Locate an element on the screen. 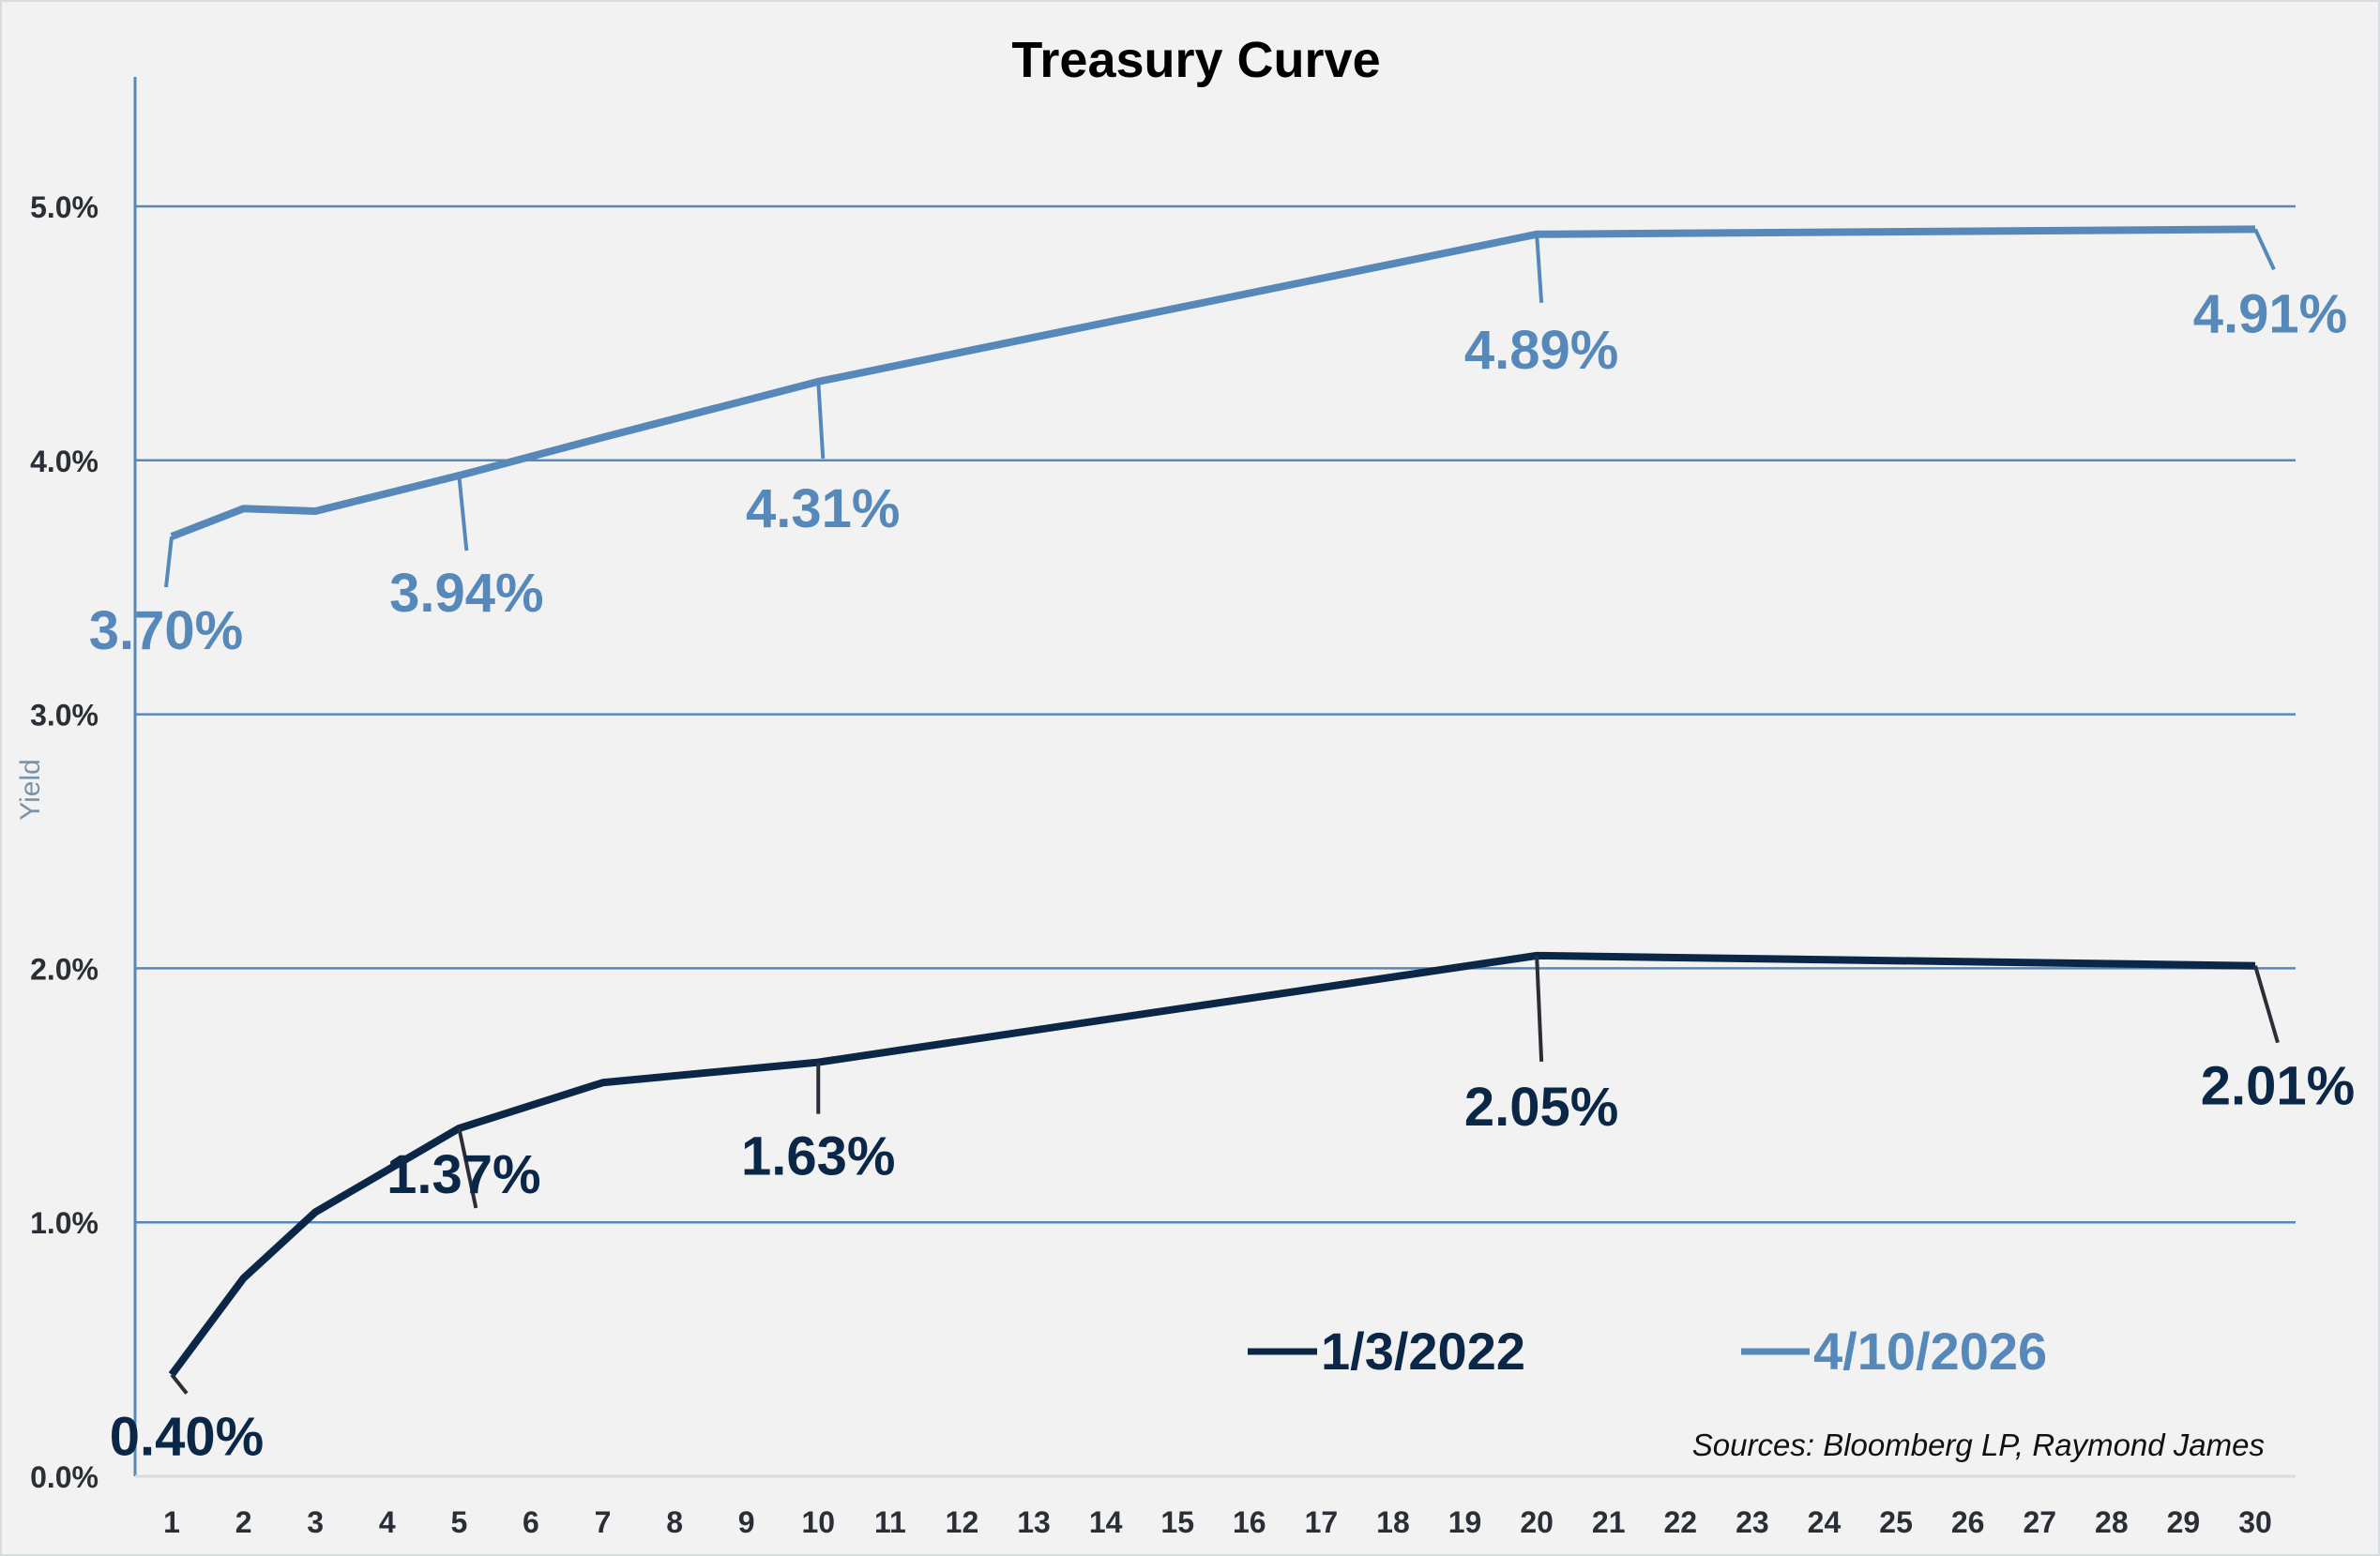 The height and width of the screenshot is (1556, 2380). data-label: 1.37% is located at coordinates (463, 1174).